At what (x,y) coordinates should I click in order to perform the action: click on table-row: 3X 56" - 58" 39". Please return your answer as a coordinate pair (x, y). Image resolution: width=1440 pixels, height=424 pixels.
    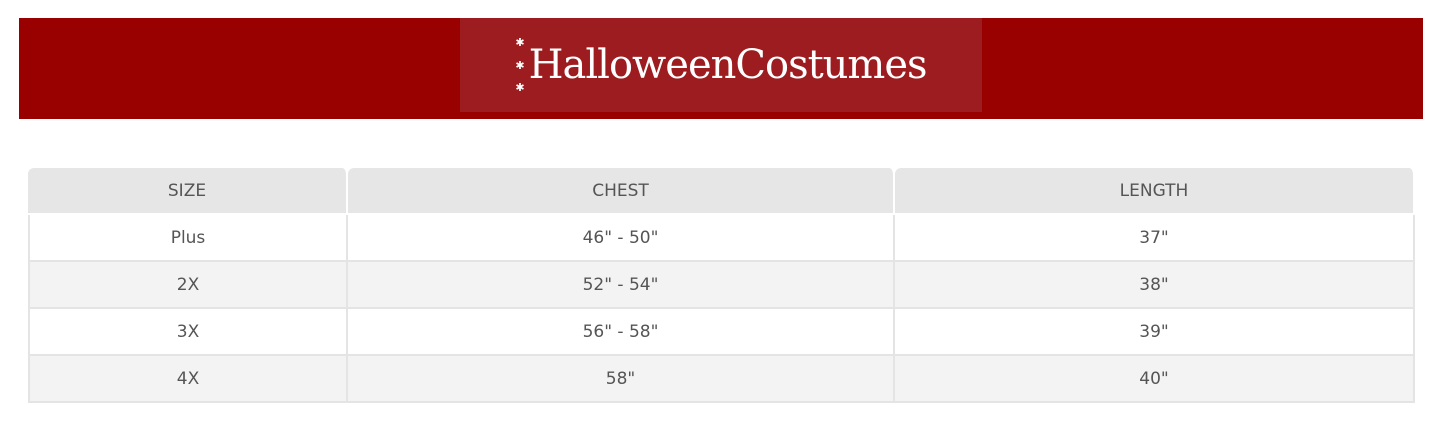
    Looking at the image, I should click on (721, 332).